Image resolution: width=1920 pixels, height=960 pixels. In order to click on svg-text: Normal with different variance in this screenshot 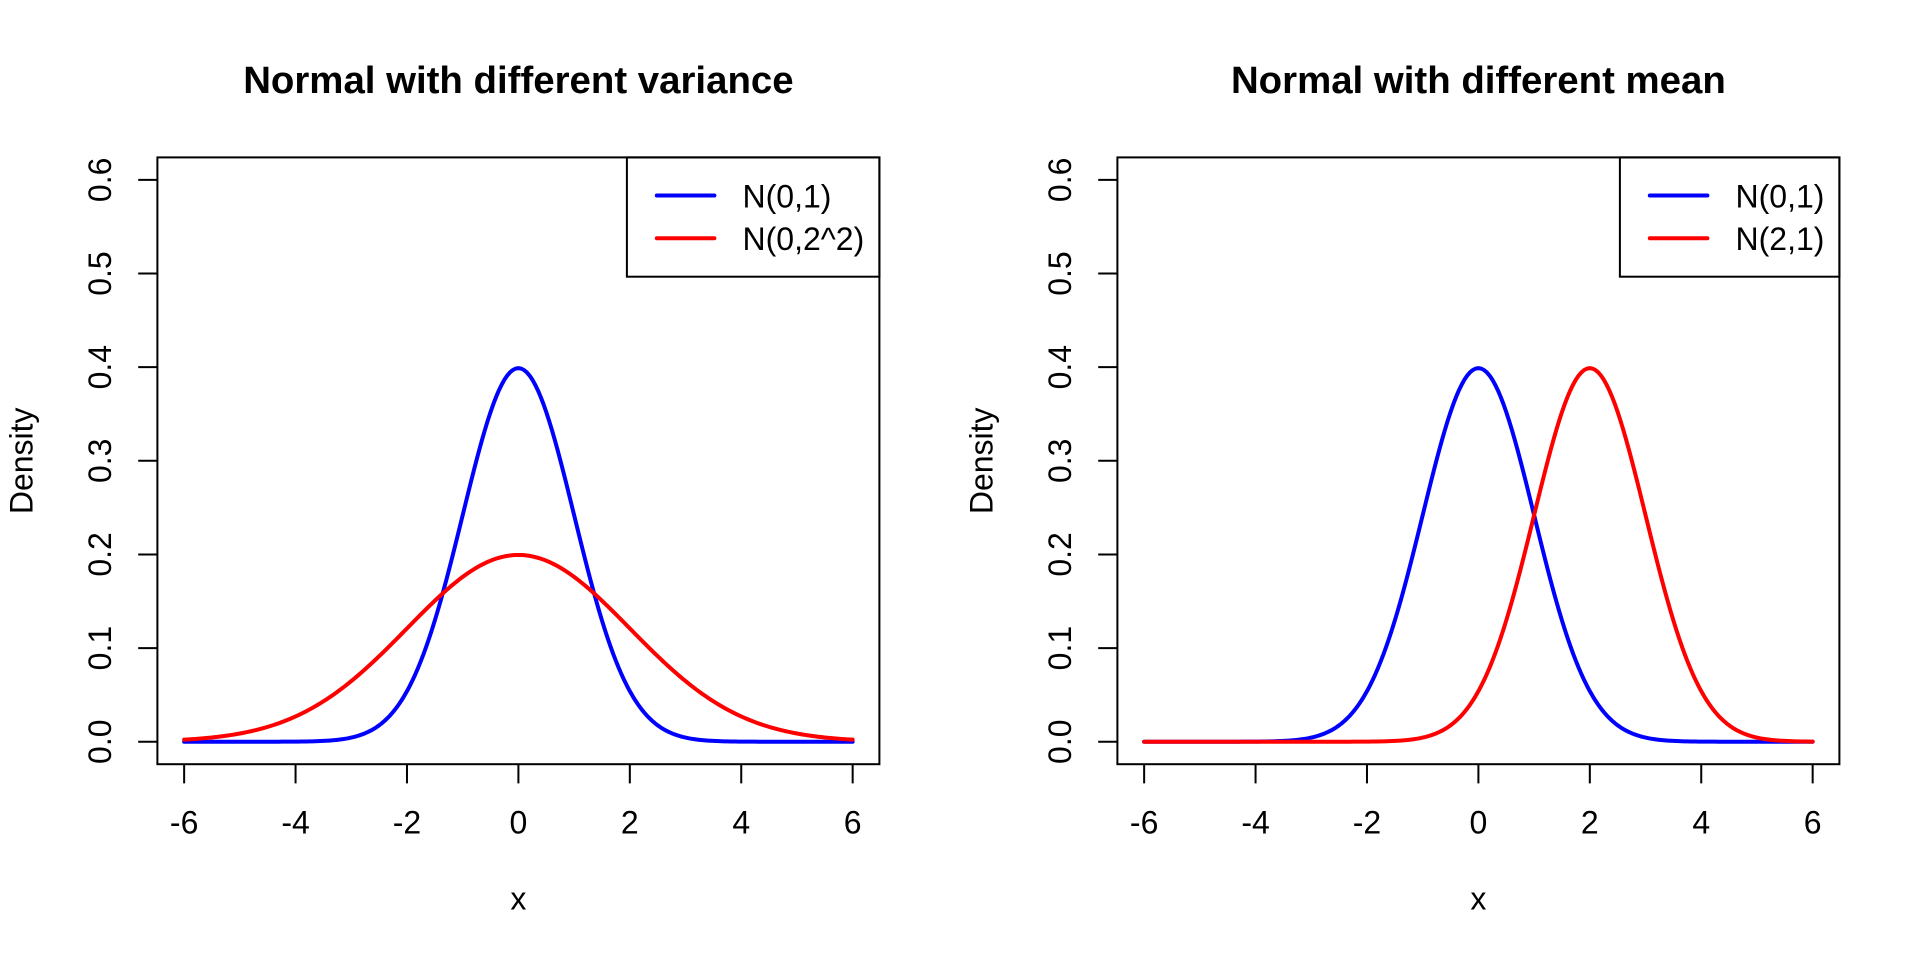, I will do `click(518, 80)`.